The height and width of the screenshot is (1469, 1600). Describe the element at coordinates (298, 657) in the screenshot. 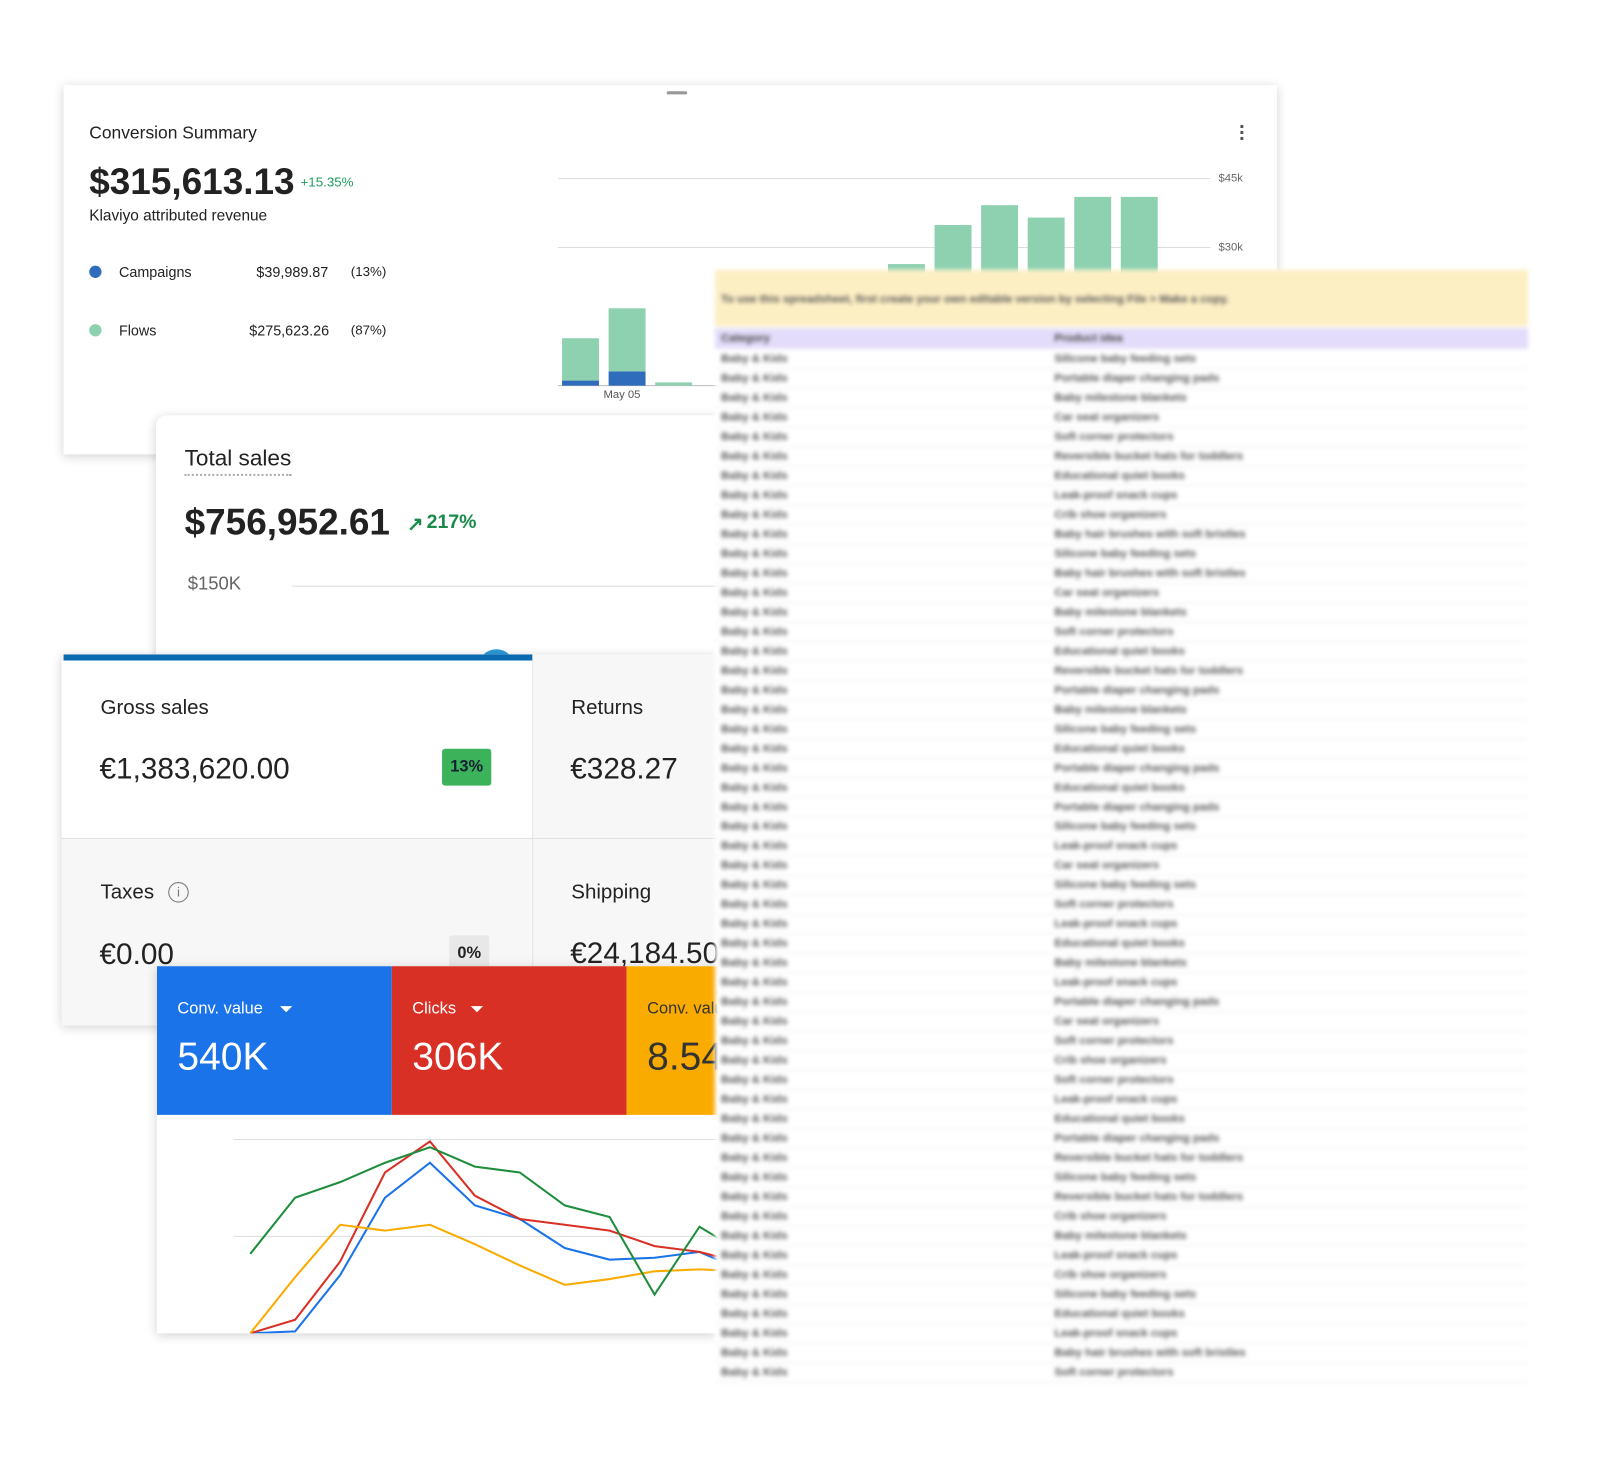

I see `active-indicator` at that location.